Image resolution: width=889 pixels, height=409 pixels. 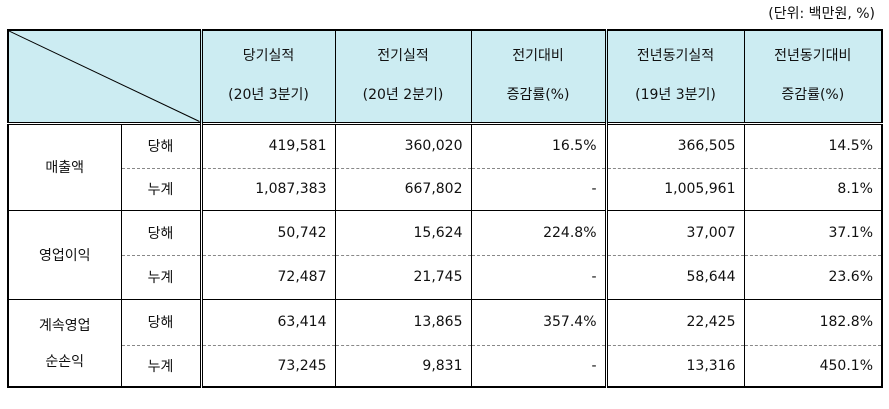 I want to click on header-corner, so click(x=105, y=76).